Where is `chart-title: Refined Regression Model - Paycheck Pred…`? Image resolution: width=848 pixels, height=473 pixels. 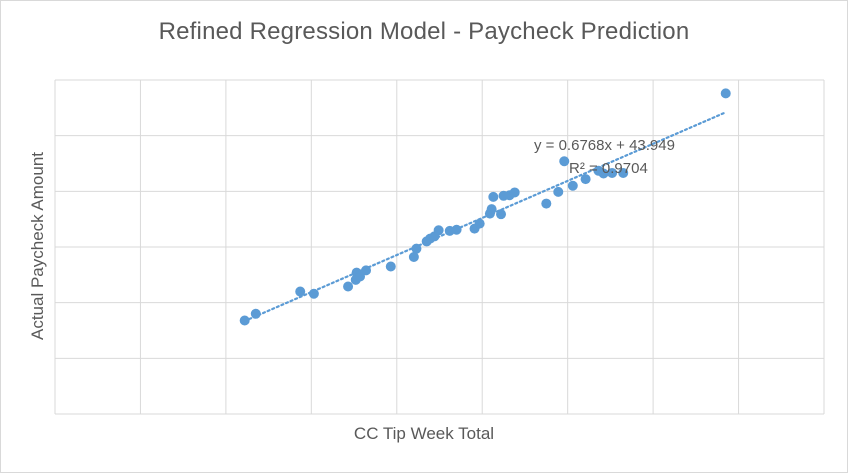
chart-title: Refined Regression Model - Paycheck Pred… is located at coordinates (424, 31).